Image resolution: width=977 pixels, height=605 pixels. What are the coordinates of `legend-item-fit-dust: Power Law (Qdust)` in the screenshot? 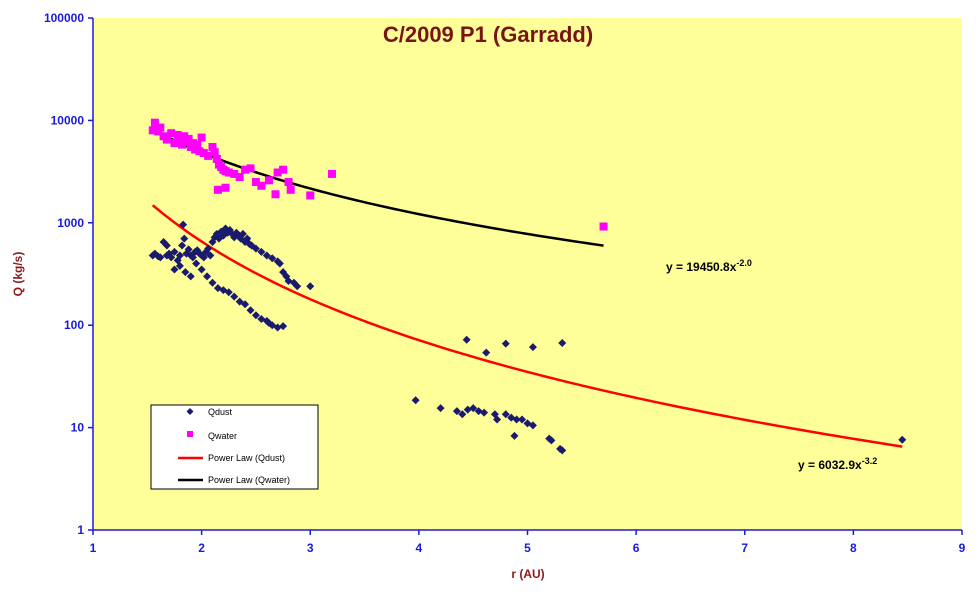 It's located at (231, 458).